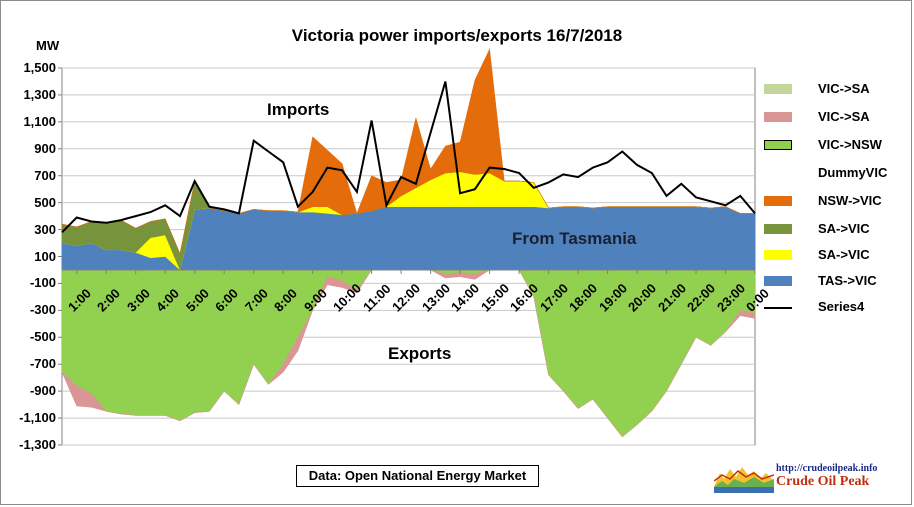 Image resolution: width=914 pixels, height=507 pixels. Describe the element at coordinates (847, 280) in the screenshot. I see `legend-label: TAS->VIC` at that location.